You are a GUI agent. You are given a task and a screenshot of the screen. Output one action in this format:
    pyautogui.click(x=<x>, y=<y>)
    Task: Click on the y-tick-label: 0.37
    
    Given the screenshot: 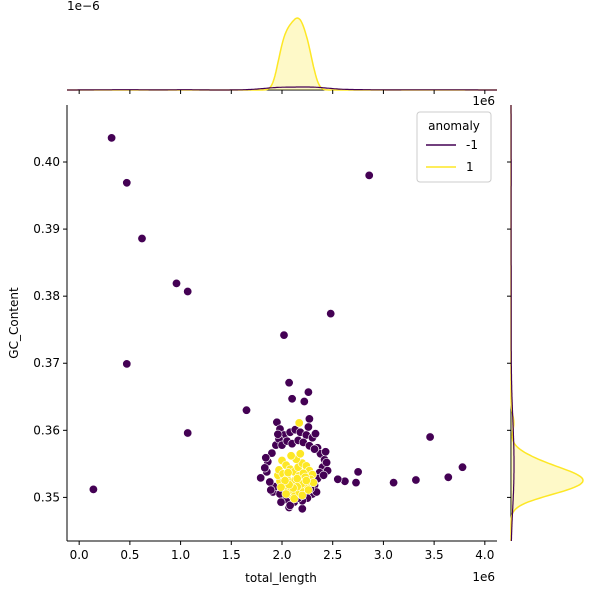 What is the action you would take?
    pyautogui.click(x=46, y=363)
    